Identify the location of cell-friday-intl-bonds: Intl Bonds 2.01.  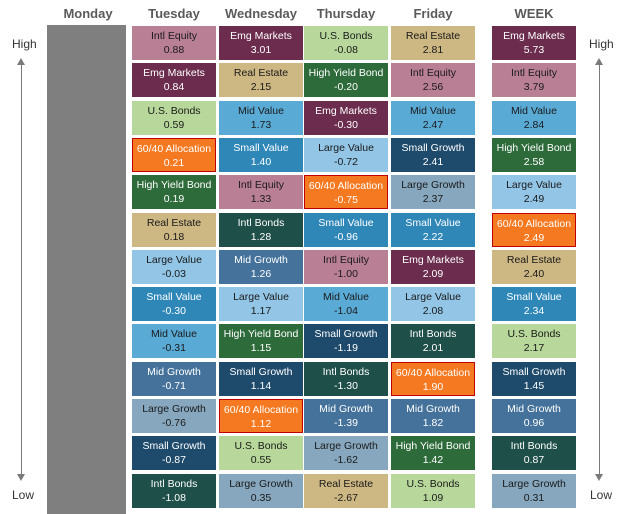
(433, 341).